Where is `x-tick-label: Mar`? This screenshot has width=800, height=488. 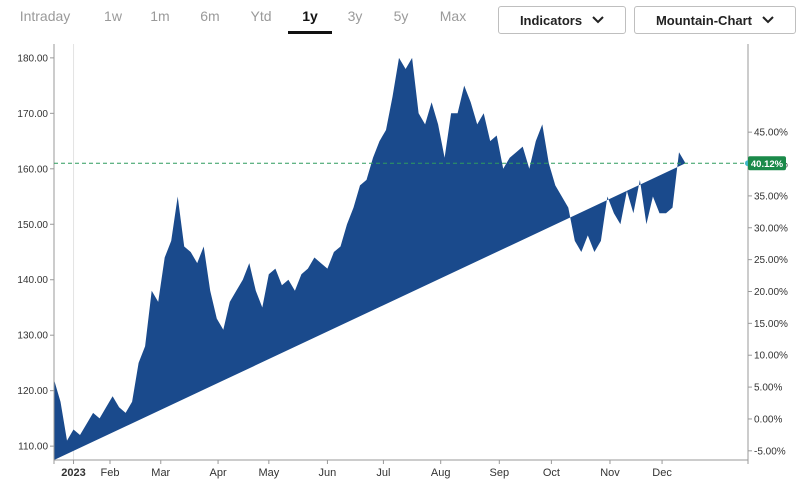 x-tick-label: Mar is located at coordinates (160, 473).